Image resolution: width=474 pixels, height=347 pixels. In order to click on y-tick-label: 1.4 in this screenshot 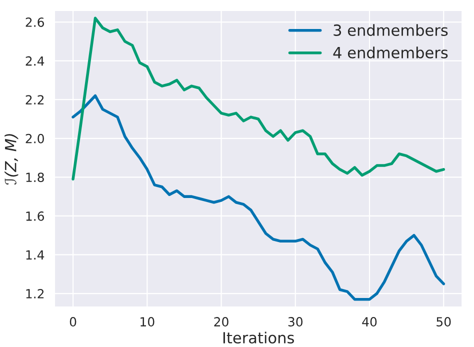, I will do `click(35, 255)`.